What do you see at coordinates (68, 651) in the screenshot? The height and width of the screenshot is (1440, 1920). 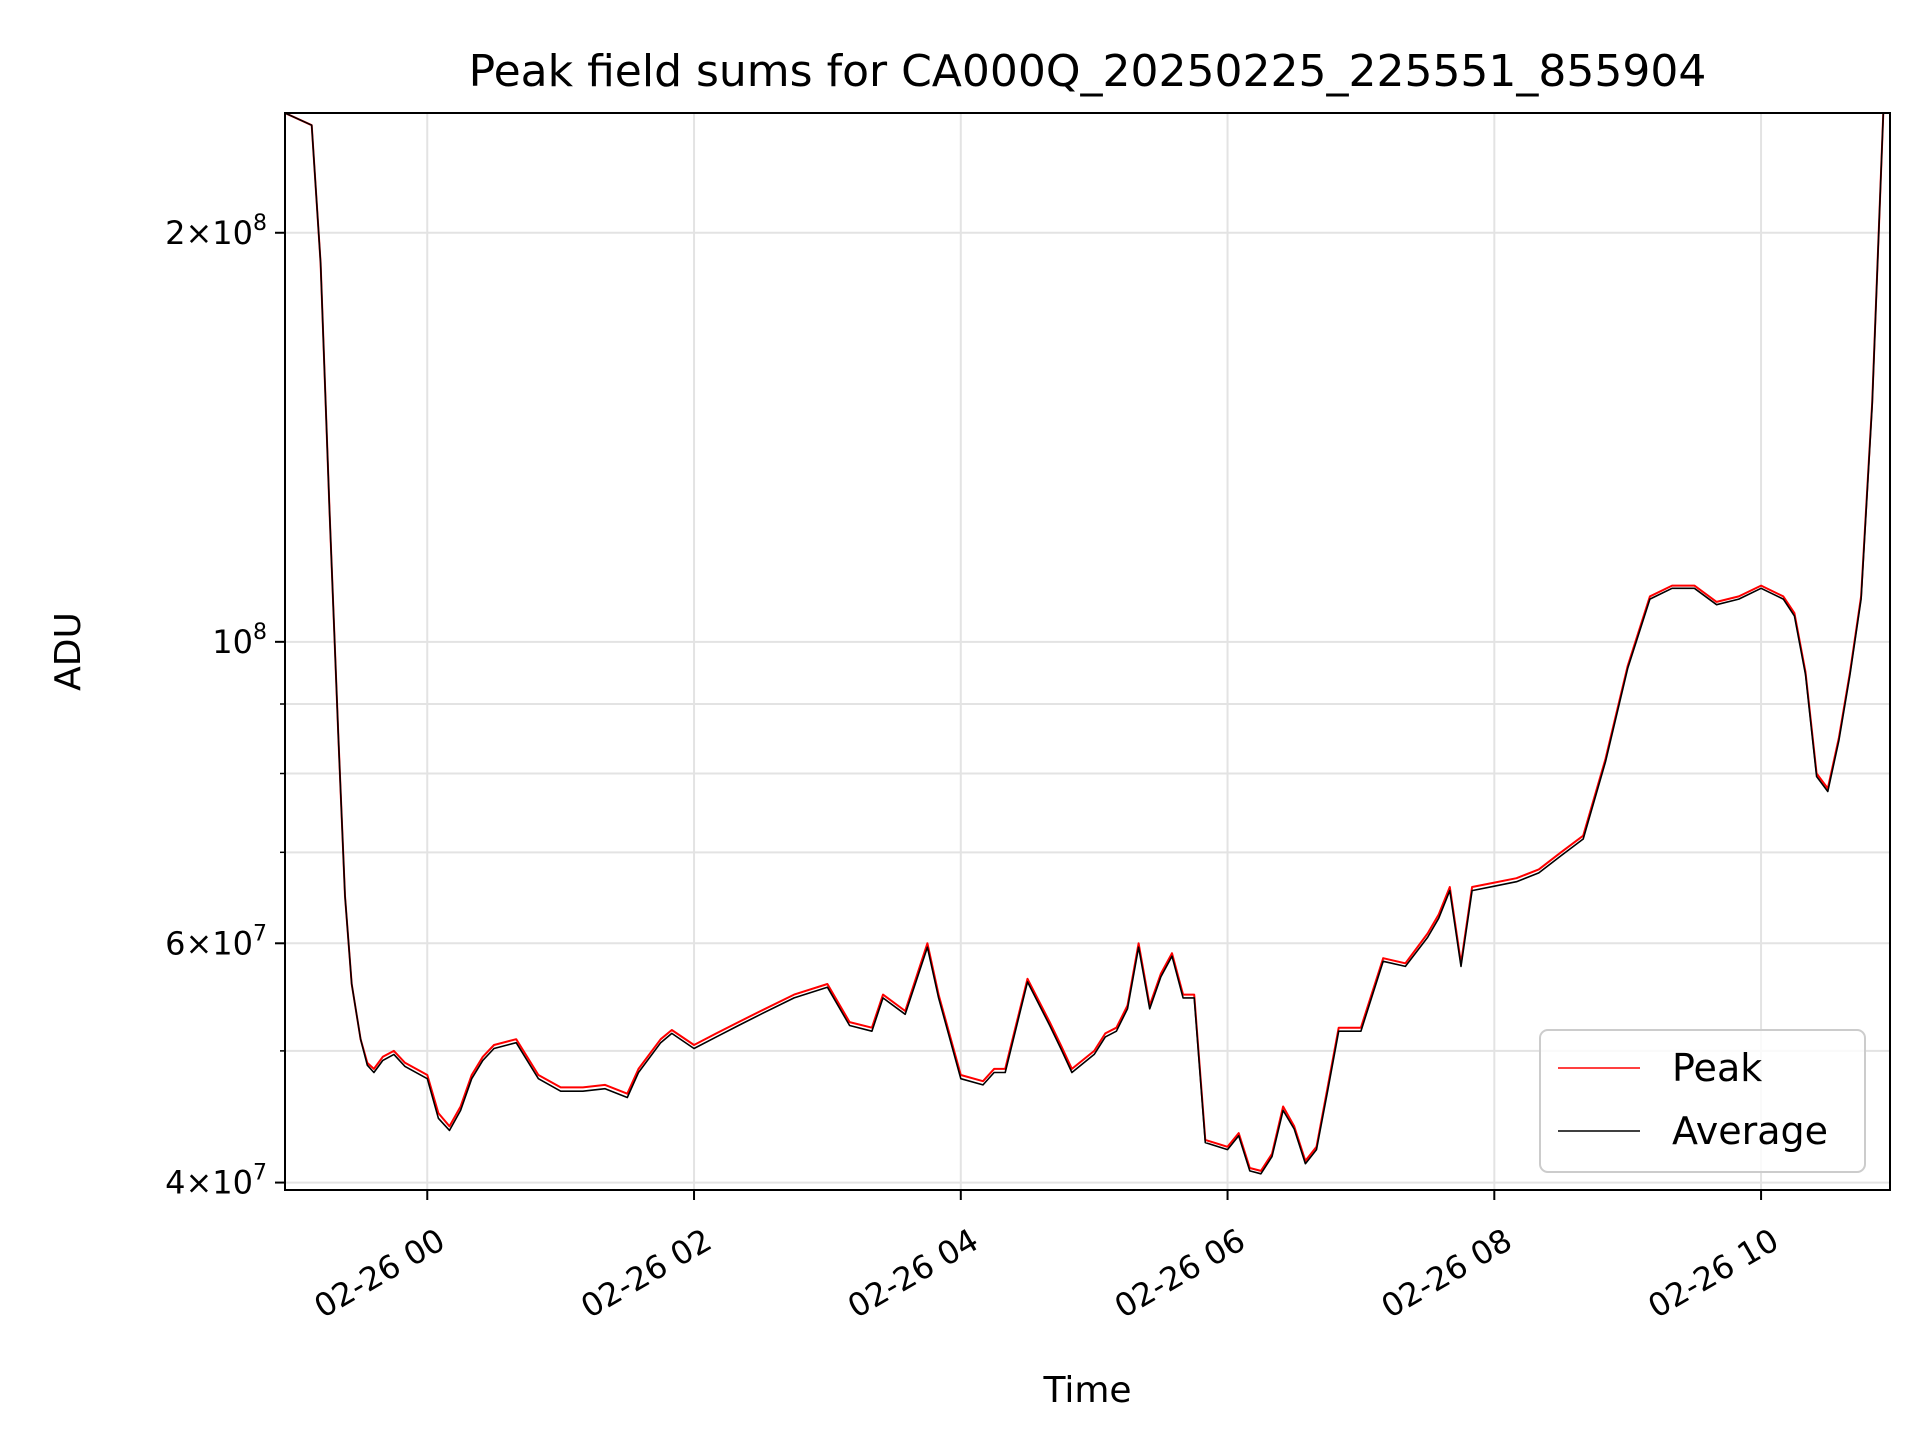 I see `y-axis-label: ADU` at bounding box center [68, 651].